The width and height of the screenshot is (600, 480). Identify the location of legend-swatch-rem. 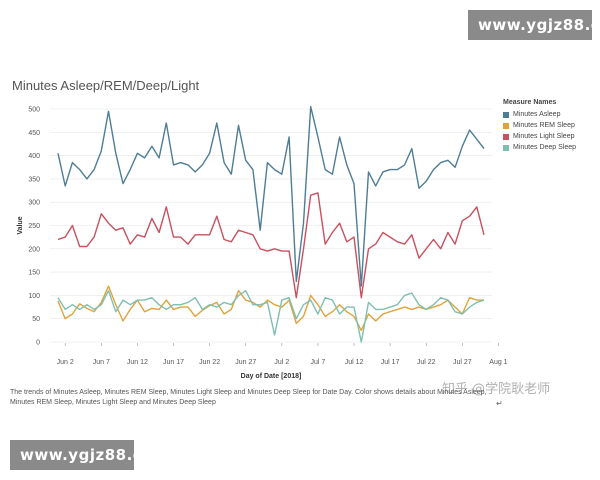
(506, 125).